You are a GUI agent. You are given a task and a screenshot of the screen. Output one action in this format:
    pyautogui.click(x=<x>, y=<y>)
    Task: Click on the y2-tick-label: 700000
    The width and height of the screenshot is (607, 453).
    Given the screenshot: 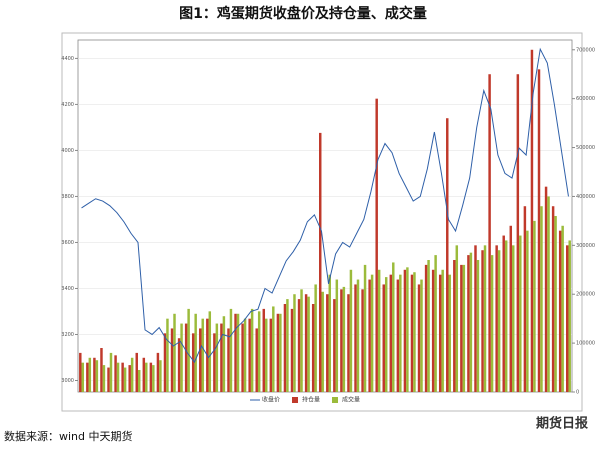 What is the action you would take?
    pyautogui.click(x=585, y=50)
    